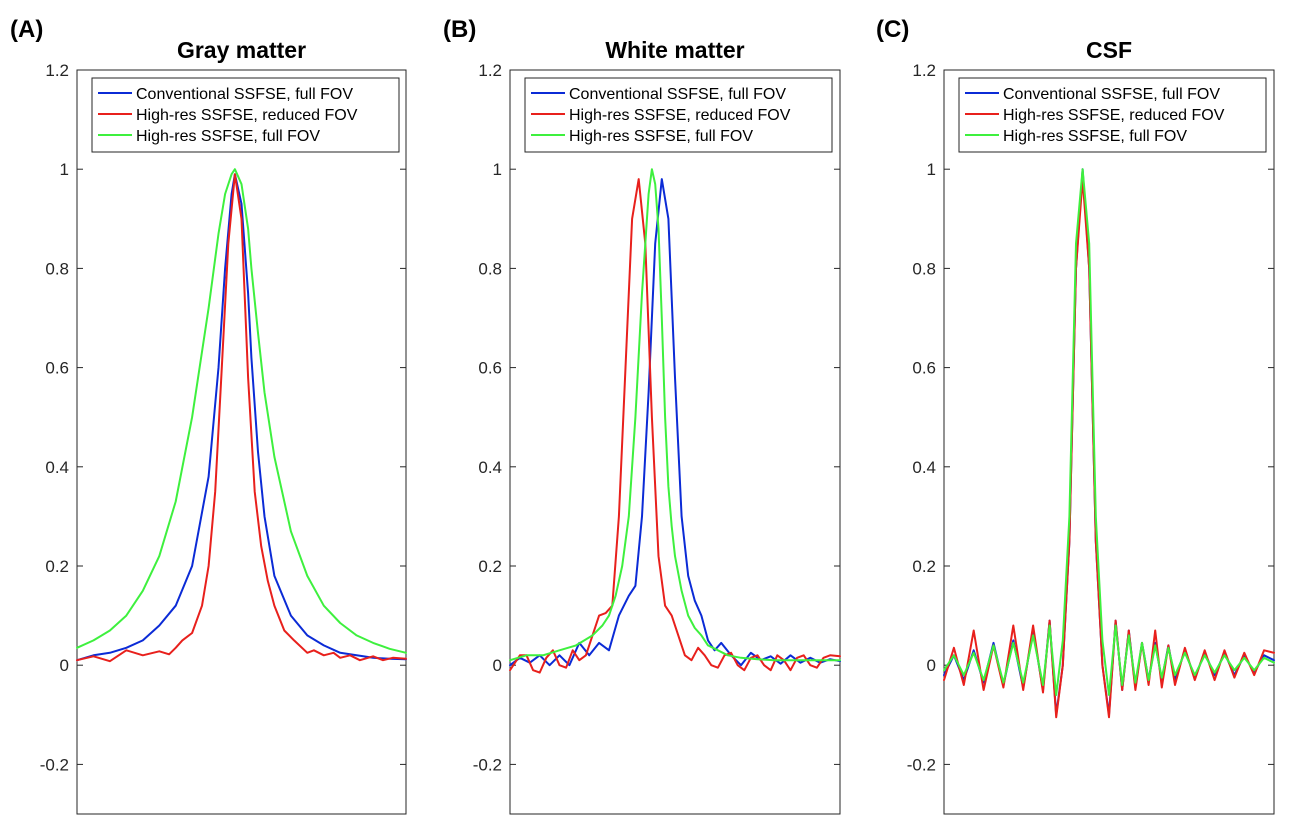  What do you see at coordinates (26, 29) in the screenshot?
I see `panel-label: (A)` at bounding box center [26, 29].